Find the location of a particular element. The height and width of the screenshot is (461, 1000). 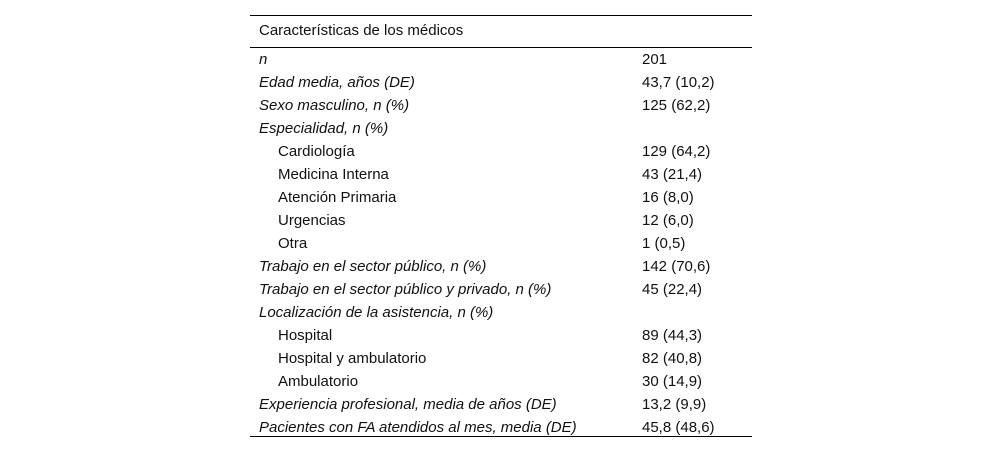

row-value: 45,8 (48,6) is located at coordinates (678, 427).